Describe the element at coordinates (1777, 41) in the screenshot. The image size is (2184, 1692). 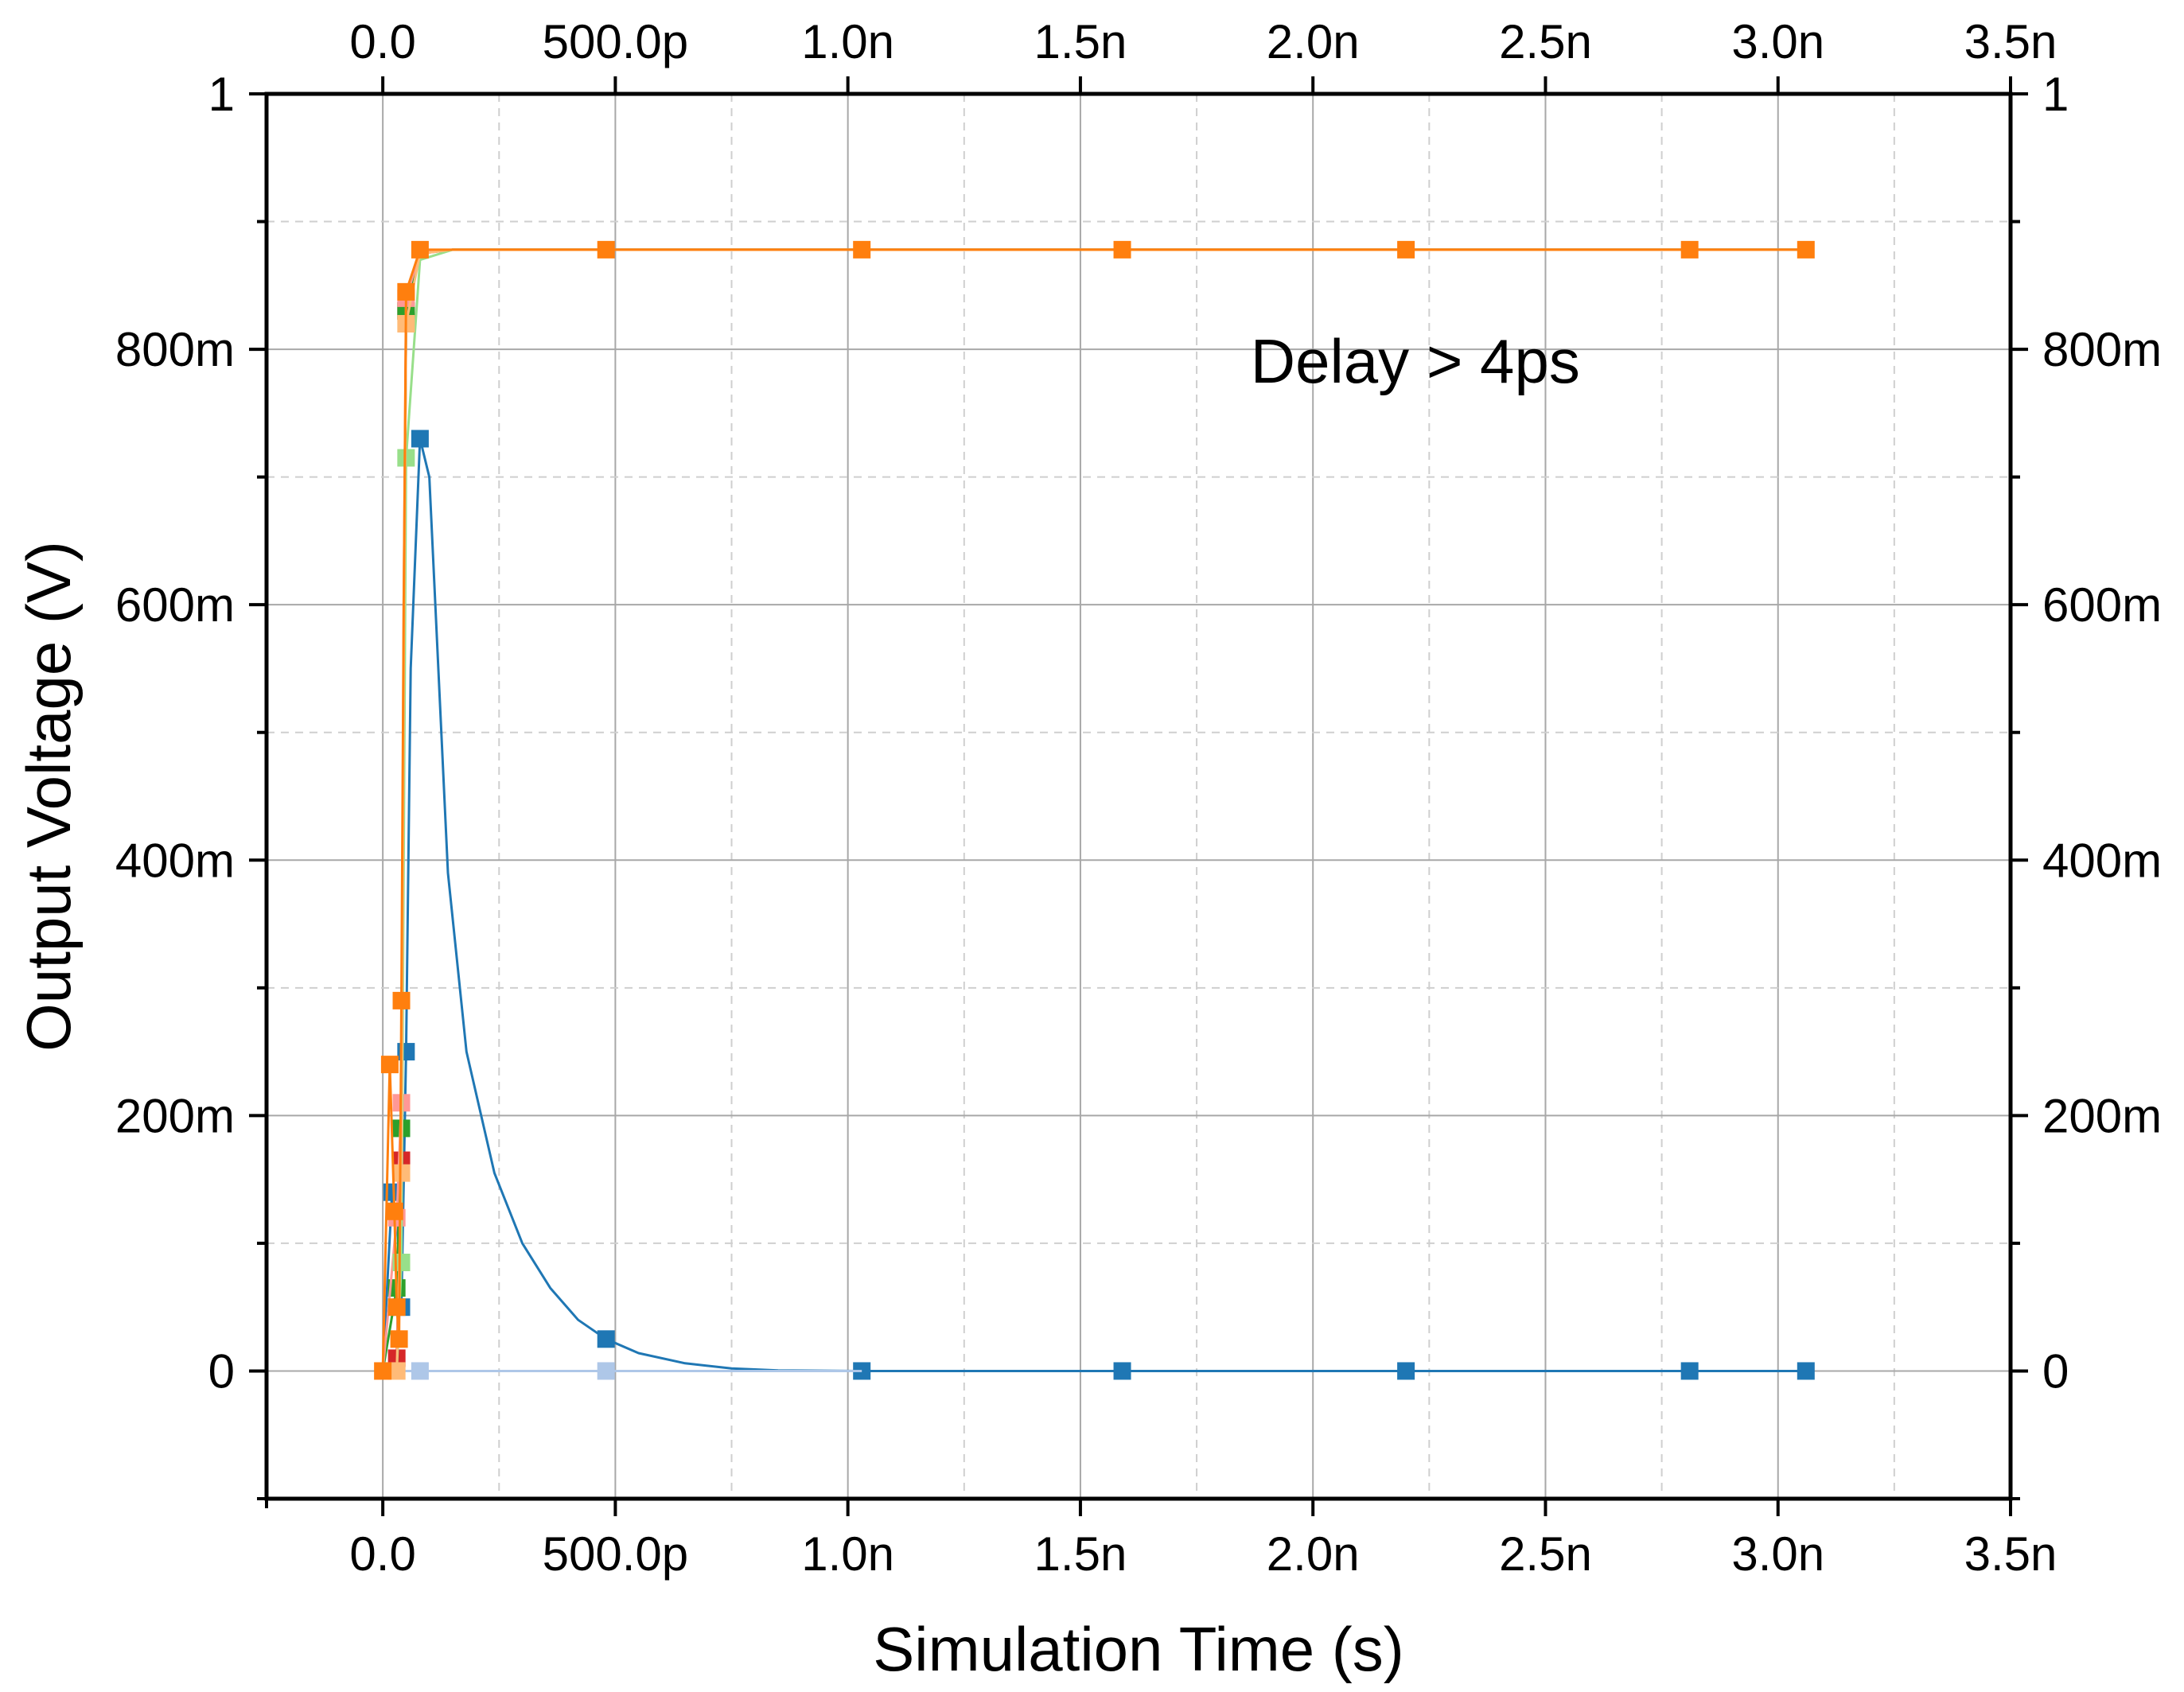
I see `x-tick-label-top: 3.0n` at that location.